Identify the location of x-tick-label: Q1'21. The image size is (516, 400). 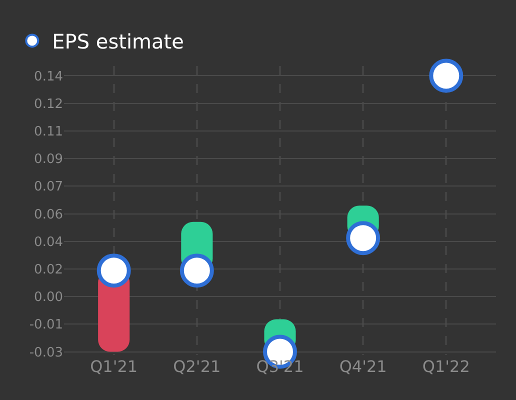
(114, 366).